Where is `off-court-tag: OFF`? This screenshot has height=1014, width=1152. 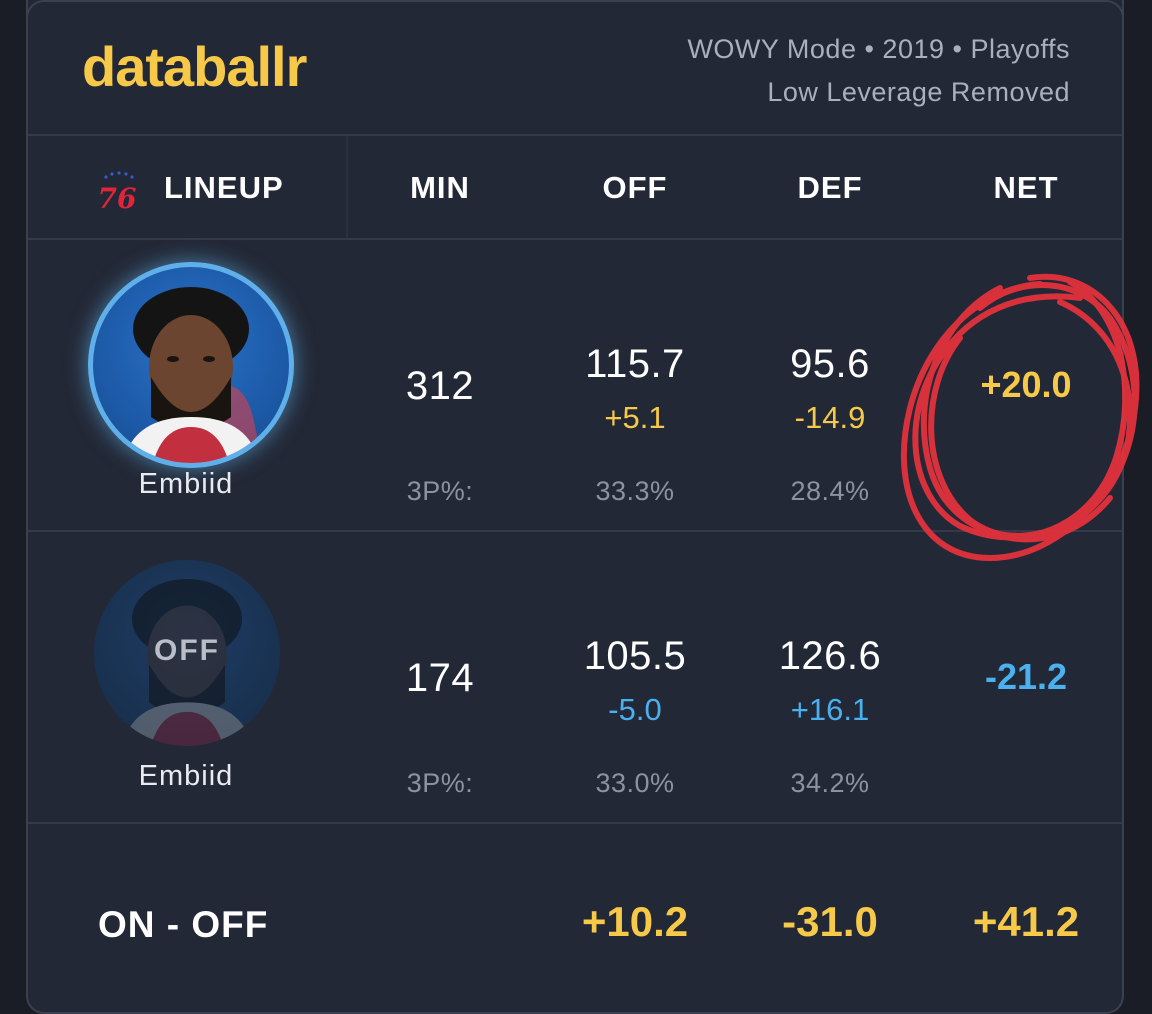 off-court-tag: OFF is located at coordinates (187, 650).